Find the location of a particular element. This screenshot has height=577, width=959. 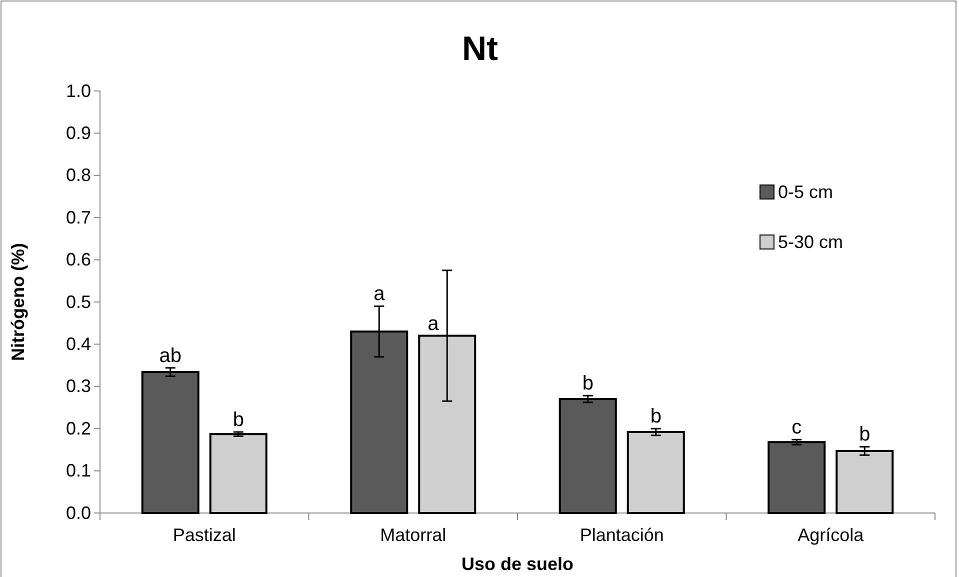

y-tick-label: 0.9 is located at coordinates (78, 132).